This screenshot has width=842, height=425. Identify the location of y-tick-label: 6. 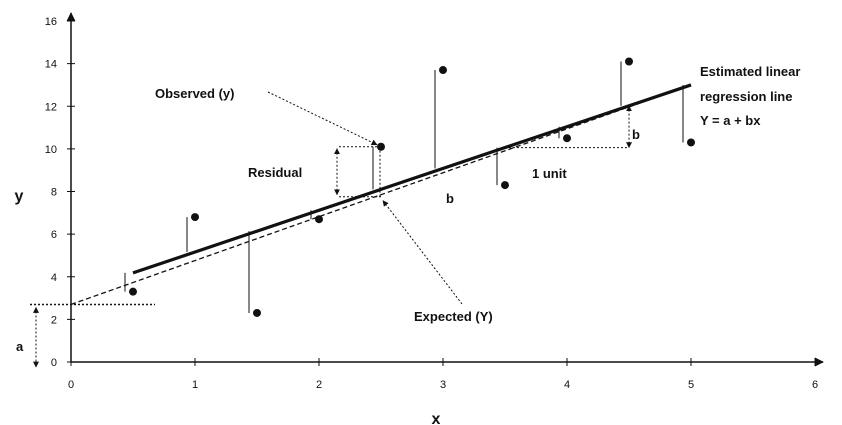
(54, 235).